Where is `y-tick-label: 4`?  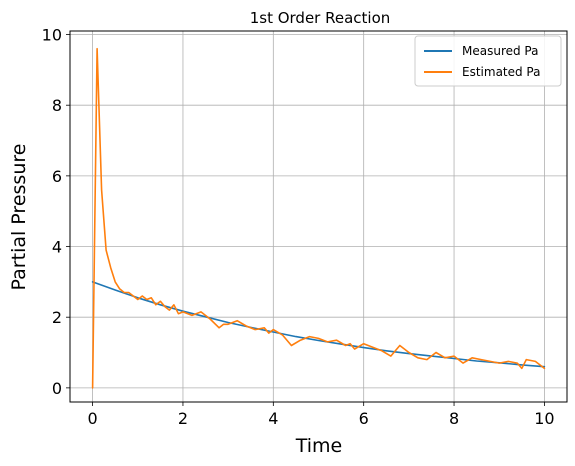 y-tick-label: 4 is located at coordinates (57, 247).